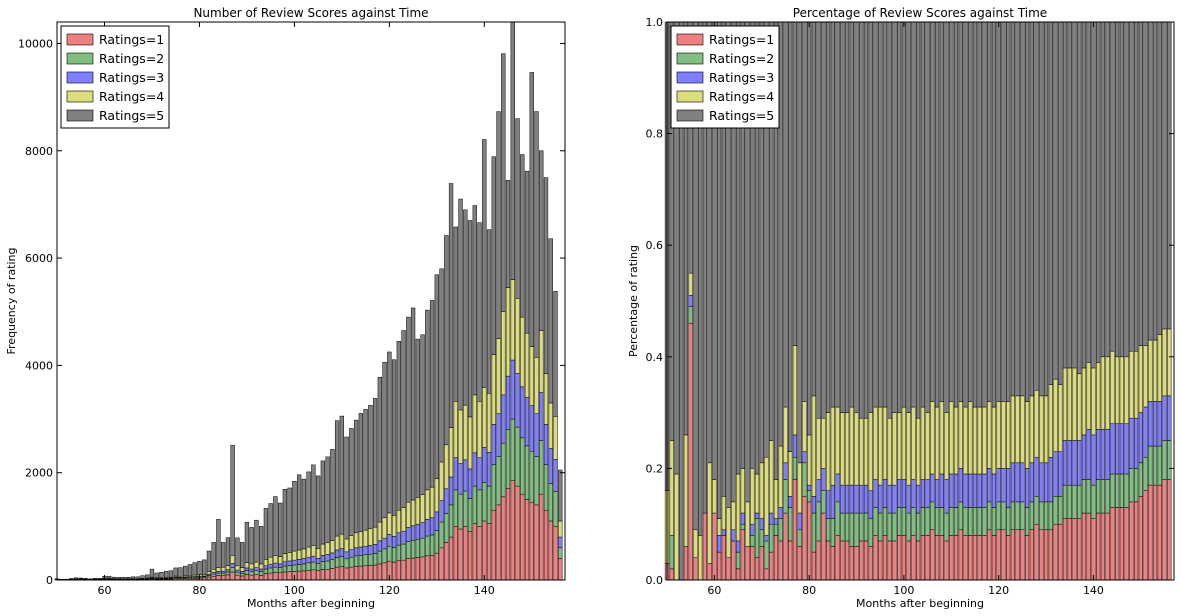 This screenshot has width=1181, height=616. I want to click on left-bar-r4-m95, so click(270, 560).